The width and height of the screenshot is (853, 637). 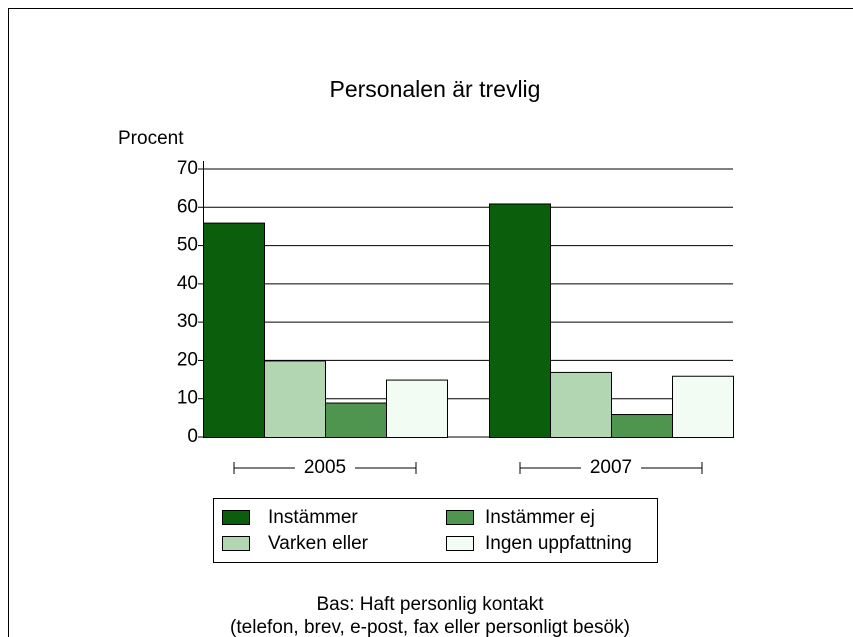 What do you see at coordinates (151, 138) in the screenshot?
I see `y-axis-label: Procent` at bounding box center [151, 138].